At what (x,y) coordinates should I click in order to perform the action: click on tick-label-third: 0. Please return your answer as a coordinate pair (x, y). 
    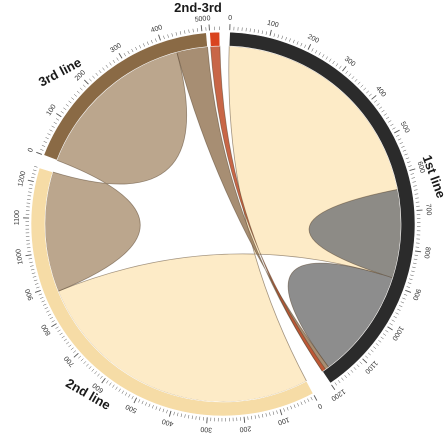
    Looking at the image, I should click on (31, 150).